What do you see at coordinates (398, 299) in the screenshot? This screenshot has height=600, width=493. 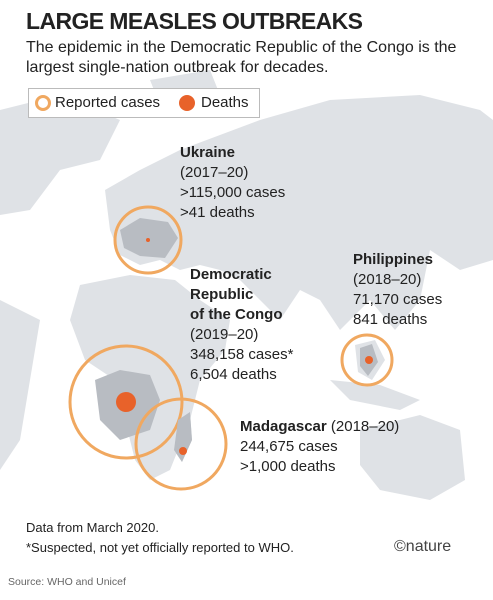 I see `cases: 71,170 cases` at bounding box center [398, 299].